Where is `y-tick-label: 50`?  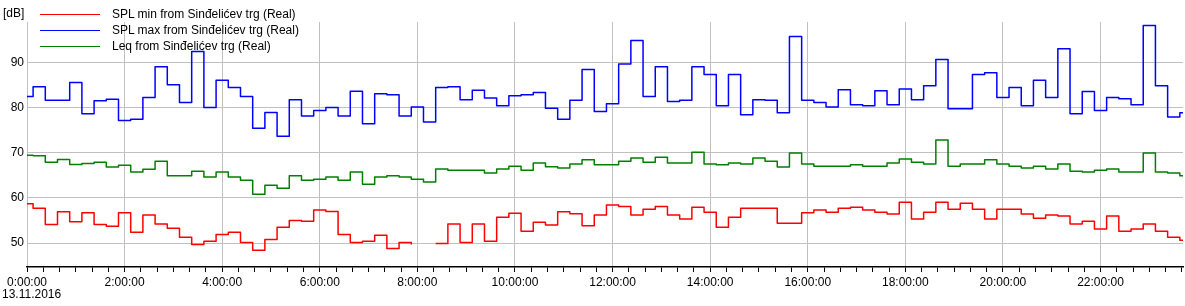 y-tick-label: 50 is located at coordinates (17, 242).